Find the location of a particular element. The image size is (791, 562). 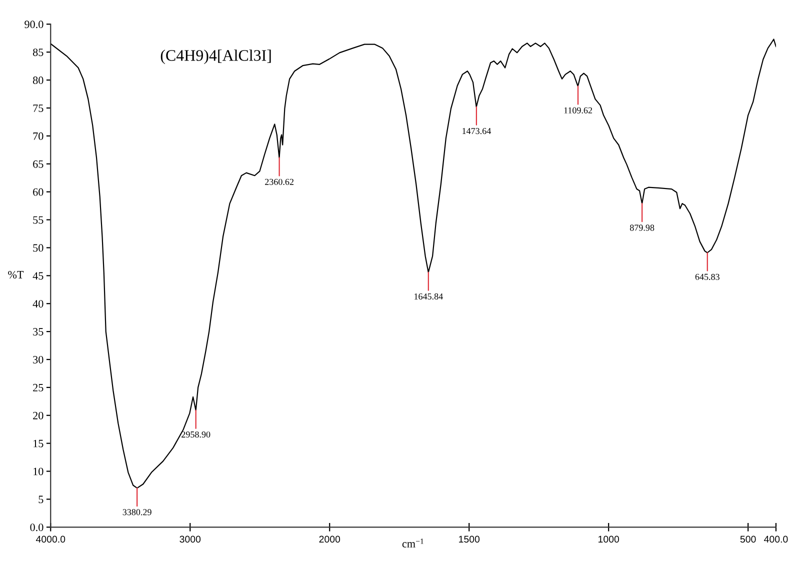

annotation: 1645.84 is located at coordinates (428, 296).